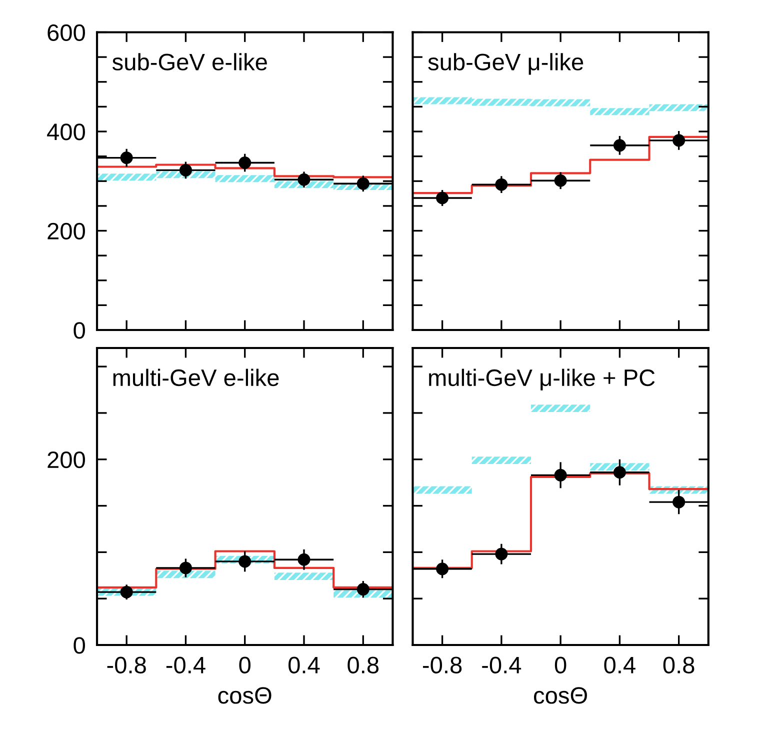 Image resolution: width=770 pixels, height=750 pixels. What do you see at coordinates (189, 61) in the screenshot?
I see `text: sub-GeV e-like` at bounding box center [189, 61].